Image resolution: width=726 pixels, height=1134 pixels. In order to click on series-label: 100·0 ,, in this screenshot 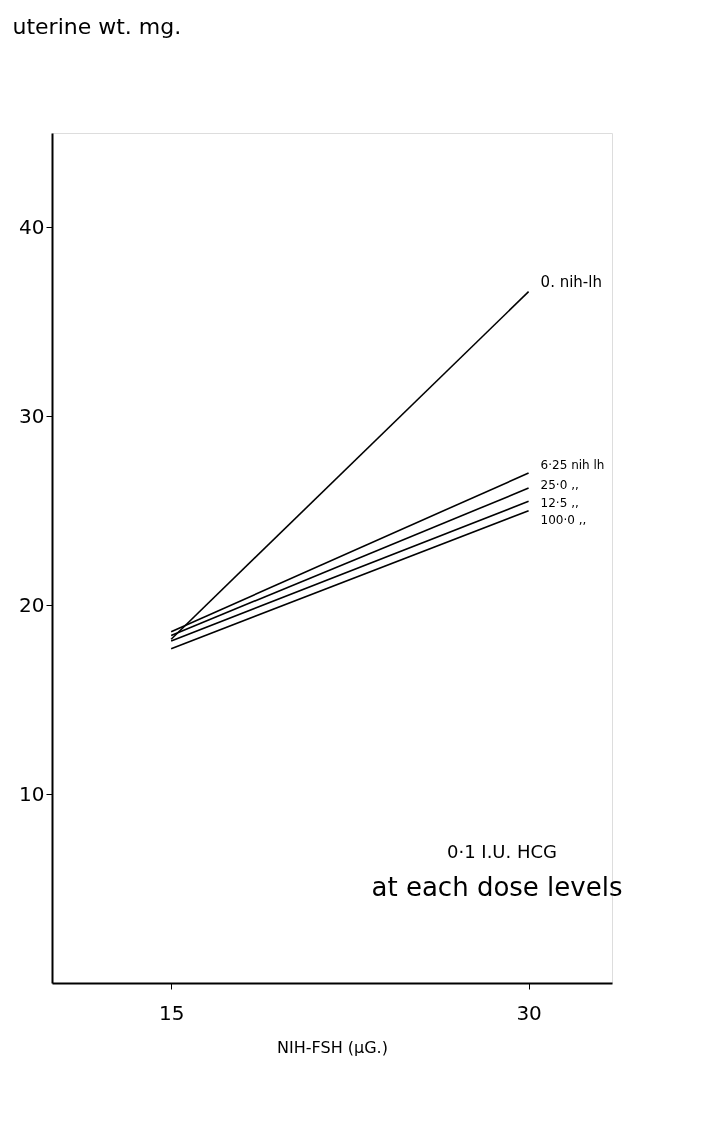, I will do `click(563, 519)`.